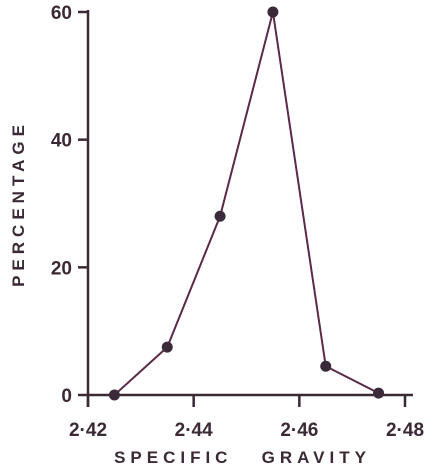  What do you see at coordinates (88, 430) in the screenshot?
I see `x-tick-label: 2·42` at bounding box center [88, 430].